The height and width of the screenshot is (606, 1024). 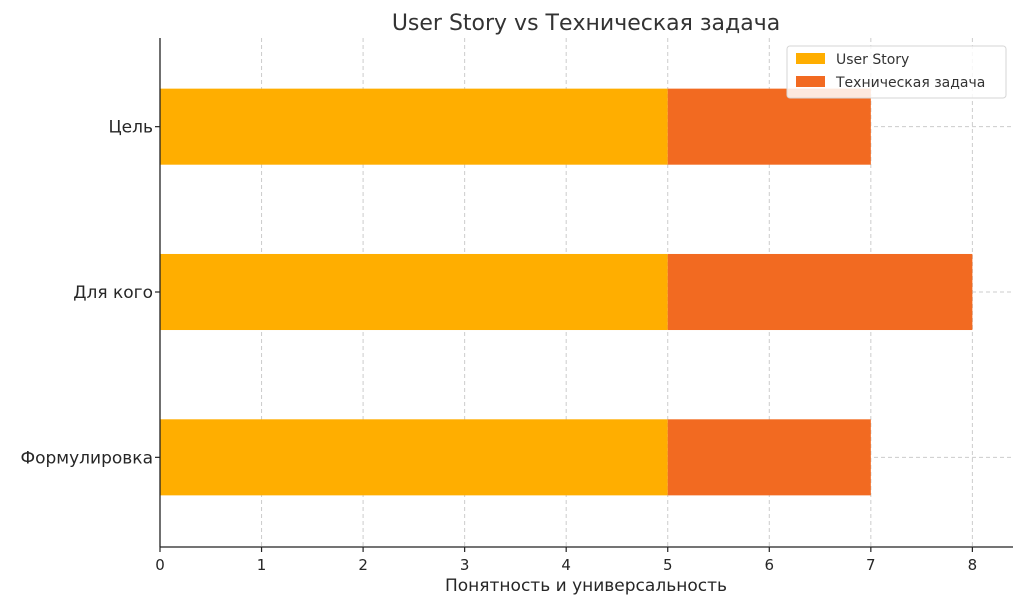 I want to click on legend-label-tech-task: Техническая задача, so click(x=910, y=83).